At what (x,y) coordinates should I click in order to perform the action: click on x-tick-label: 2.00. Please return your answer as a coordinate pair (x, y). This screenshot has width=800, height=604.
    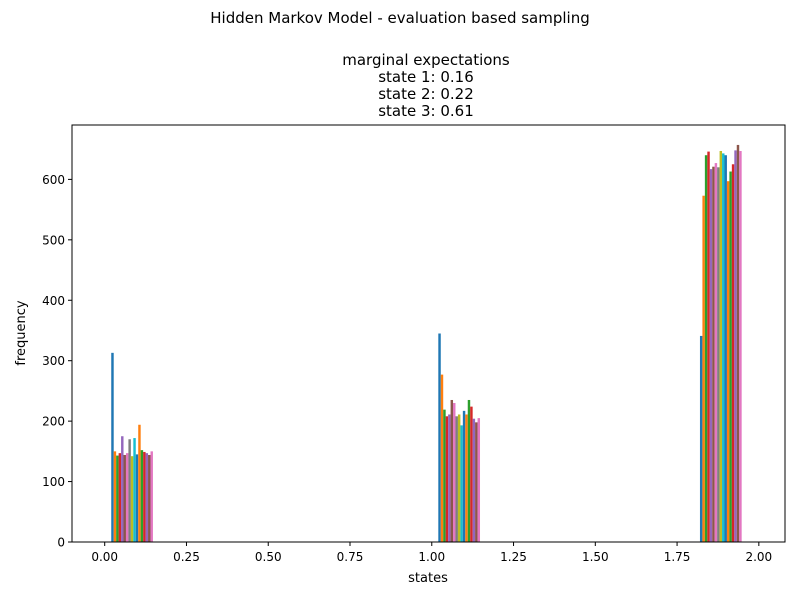
    Looking at the image, I should click on (758, 557).